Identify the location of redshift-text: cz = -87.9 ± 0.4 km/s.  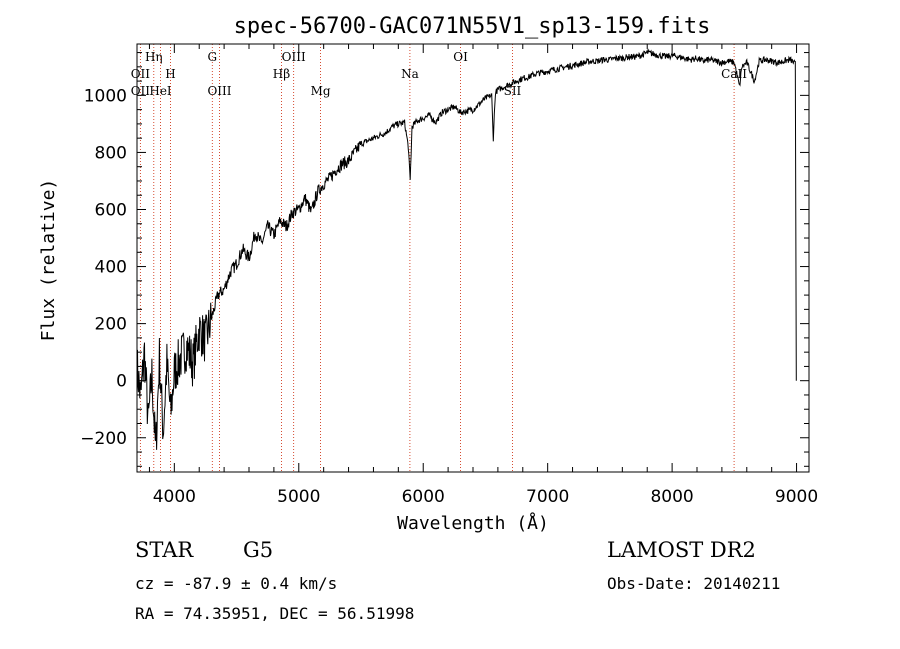
(236, 583).